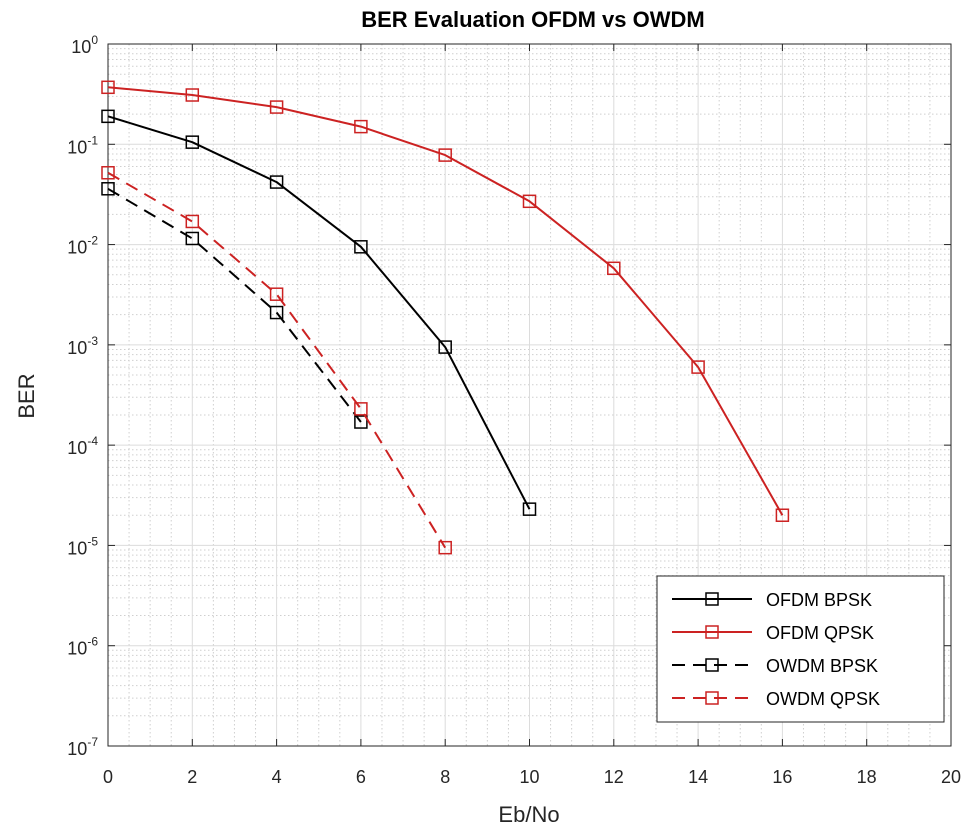 The width and height of the screenshot is (972, 834). What do you see at coordinates (614, 777) in the screenshot?
I see `x-tick-label: 12` at bounding box center [614, 777].